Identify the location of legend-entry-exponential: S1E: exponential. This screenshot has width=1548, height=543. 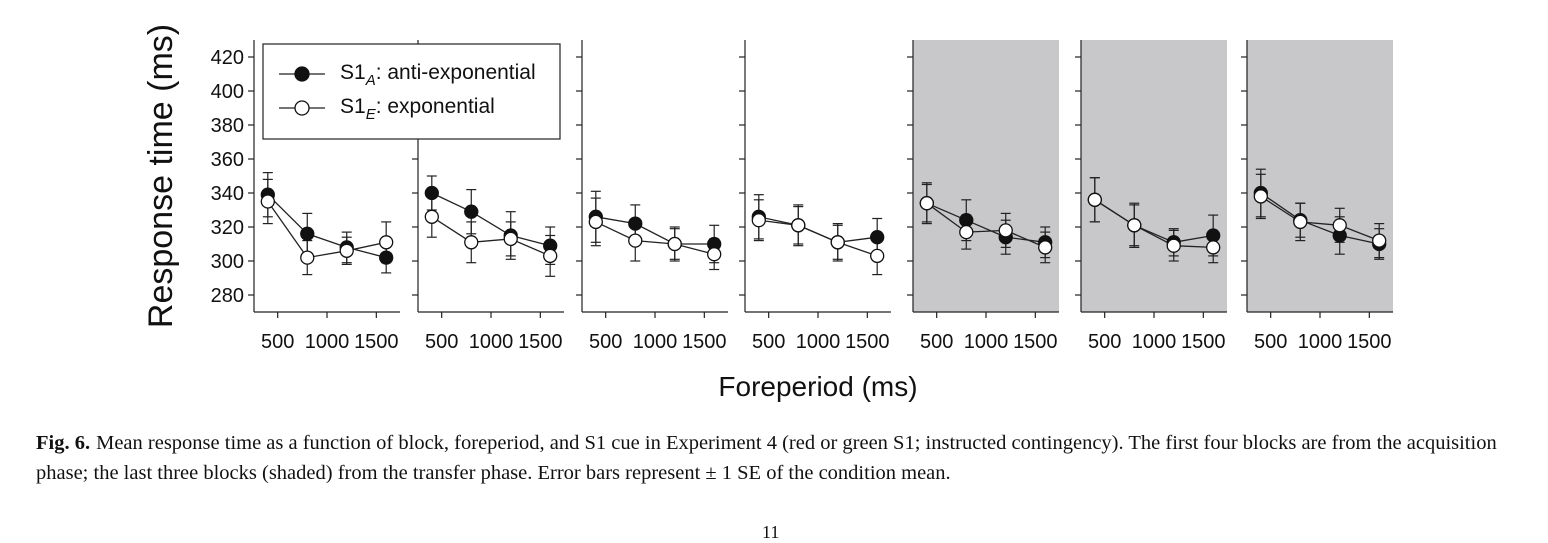
(387, 109).